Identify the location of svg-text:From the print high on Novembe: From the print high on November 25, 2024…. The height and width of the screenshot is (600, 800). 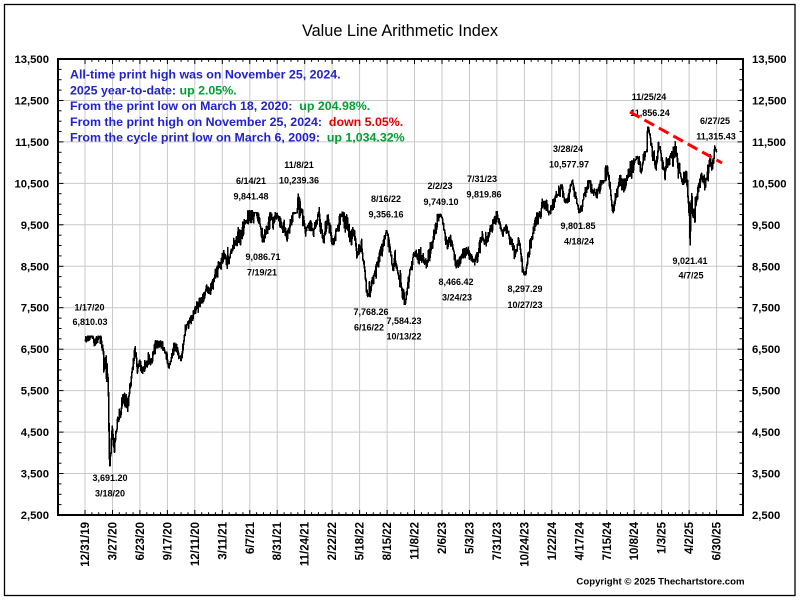
(236, 122).